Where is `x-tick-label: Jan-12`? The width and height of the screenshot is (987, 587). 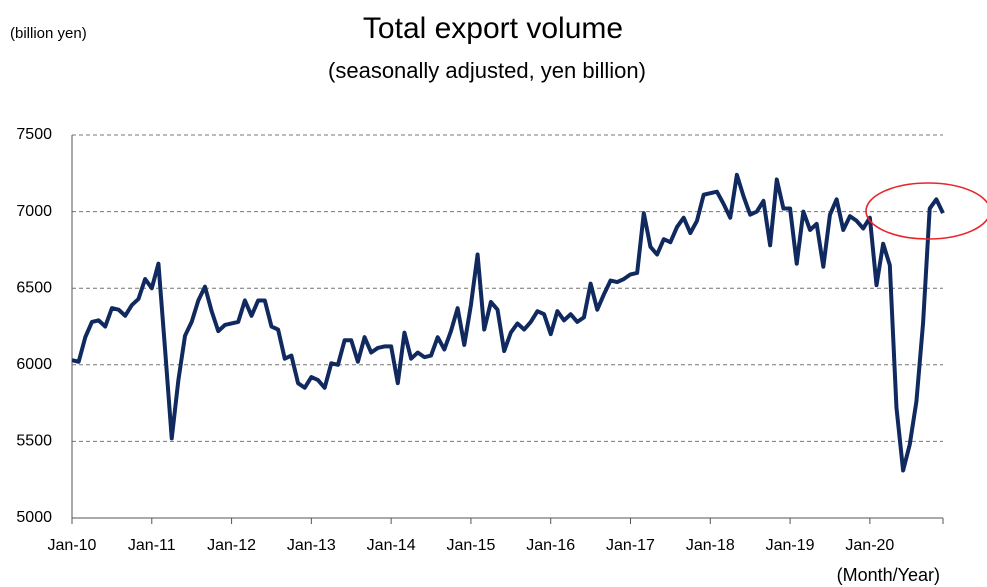
x-tick-label: Jan-12 is located at coordinates (231, 545).